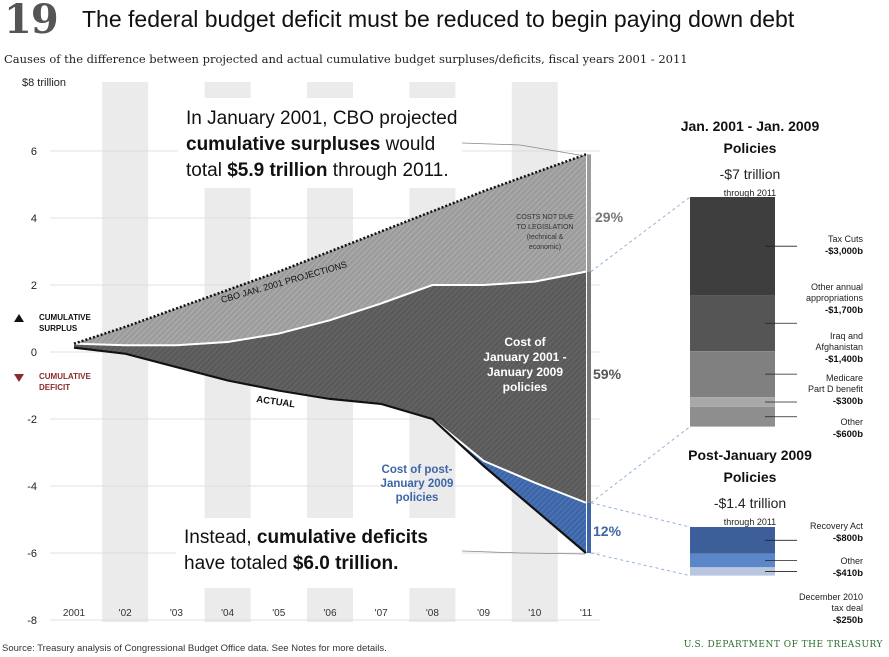 The width and height of the screenshot is (889, 657). What do you see at coordinates (848, 538) in the screenshot?
I see `segment-value: -$800b` at bounding box center [848, 538].